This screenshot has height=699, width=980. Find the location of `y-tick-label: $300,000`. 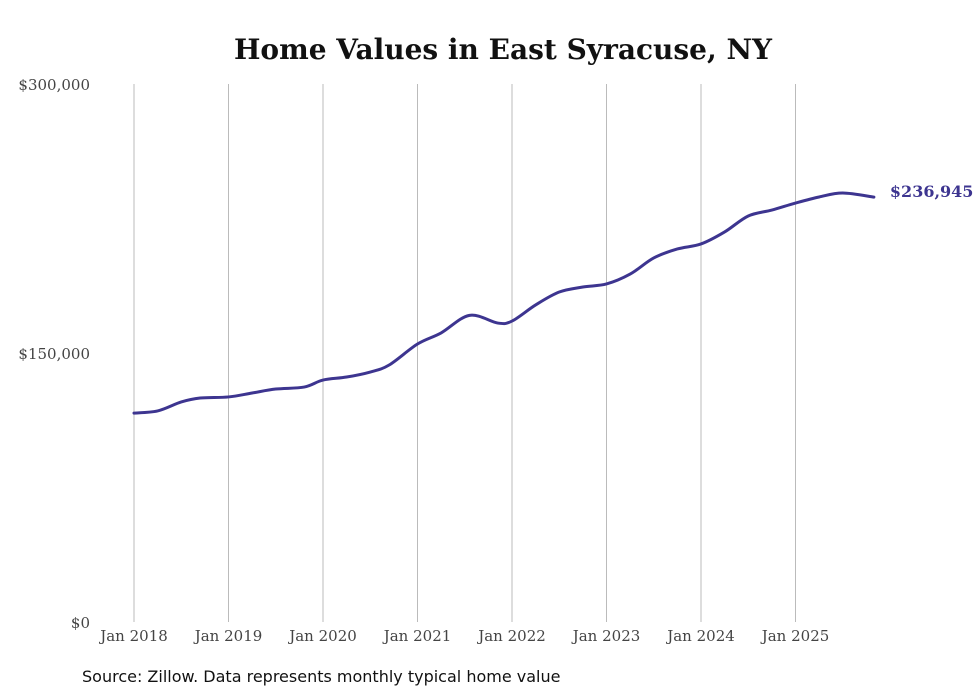

y-tick-label: $300,000 is located at coordinates (54, 85).